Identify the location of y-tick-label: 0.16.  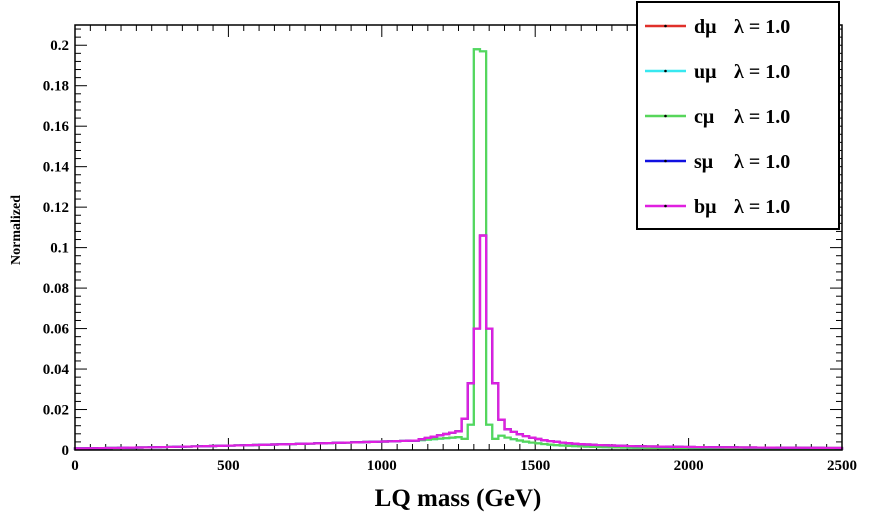
(56, 127).